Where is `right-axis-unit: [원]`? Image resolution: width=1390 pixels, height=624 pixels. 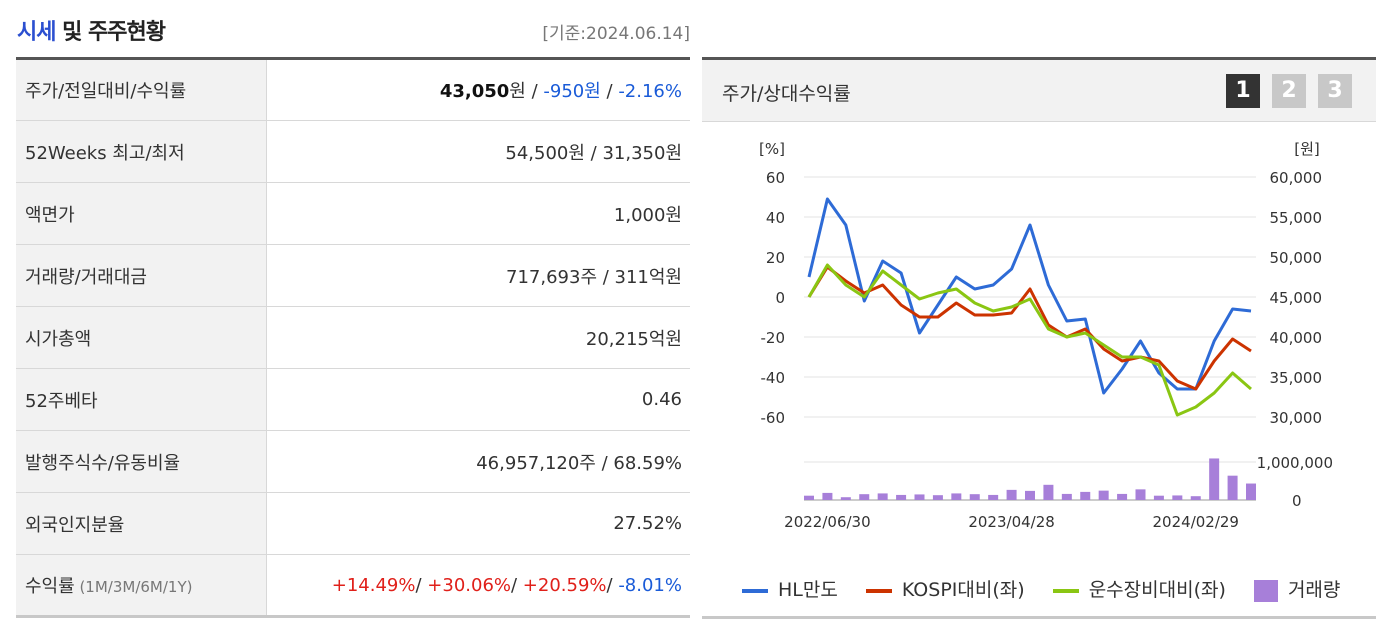 right-axis-unit: [원] is located at coordinates (1307, 149).